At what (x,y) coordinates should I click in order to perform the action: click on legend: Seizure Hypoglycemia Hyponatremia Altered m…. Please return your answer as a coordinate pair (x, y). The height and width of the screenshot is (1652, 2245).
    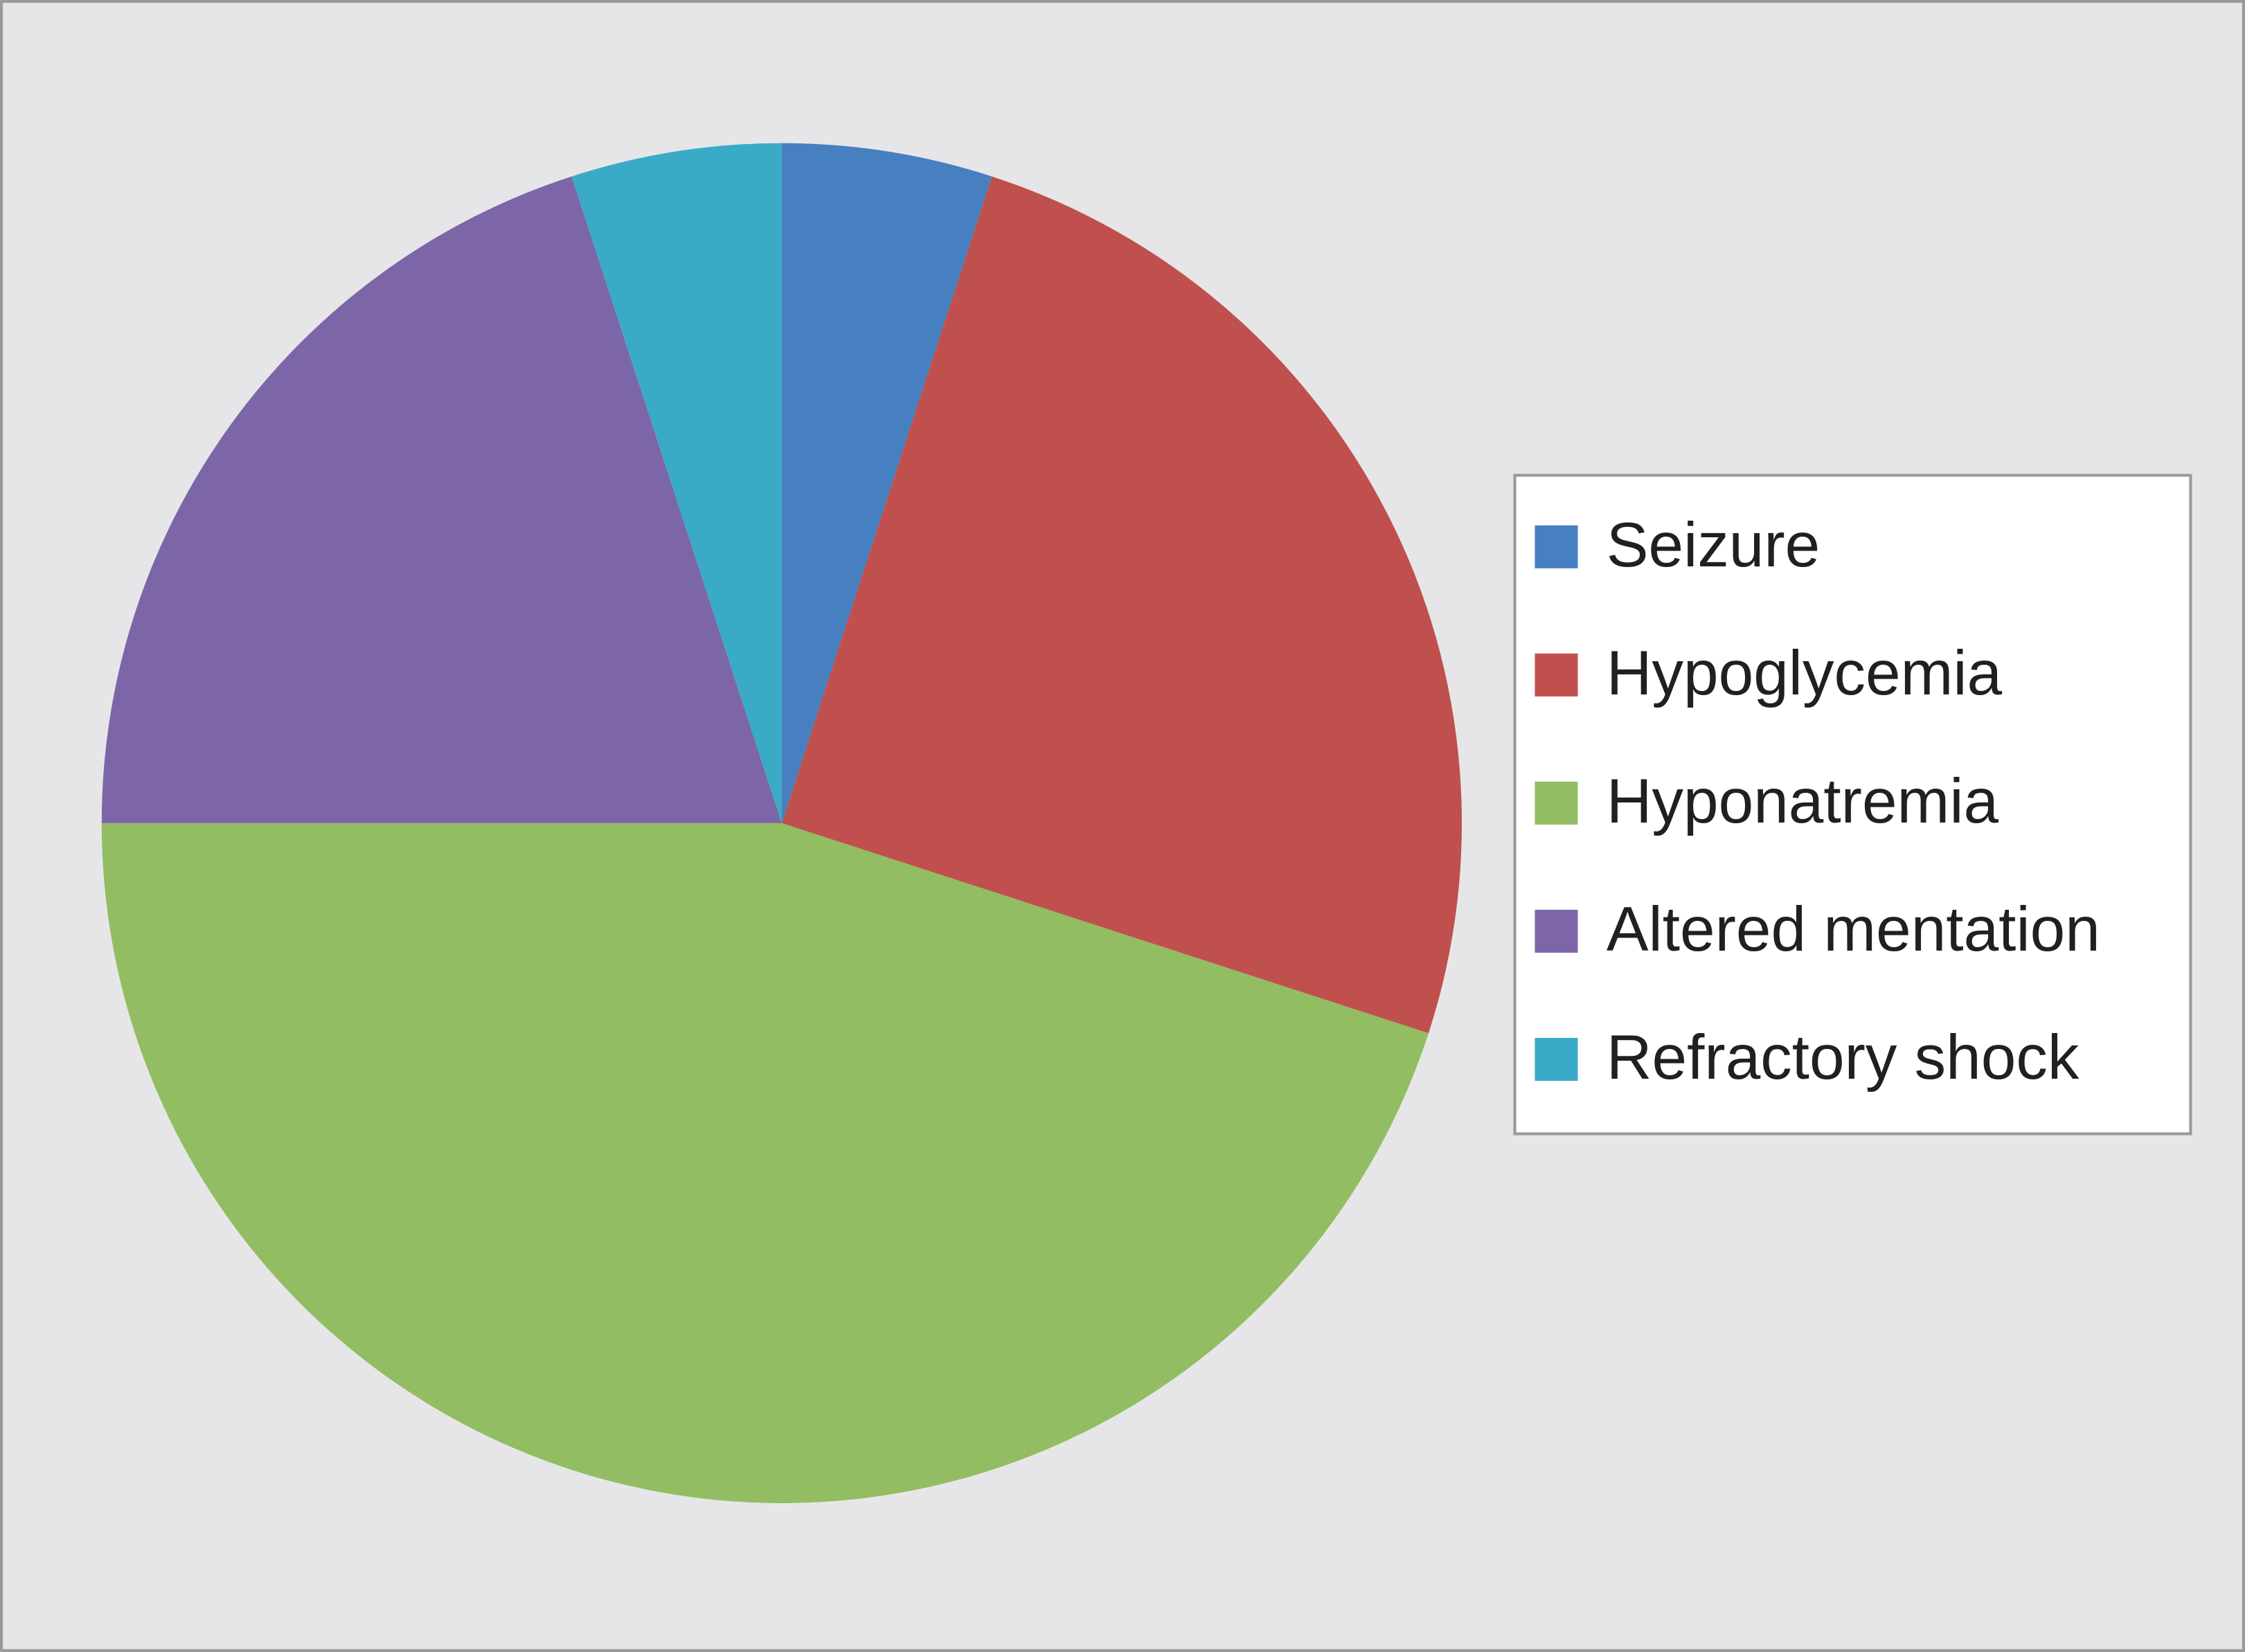
    Looking at the image, I should click on (1853, 805).